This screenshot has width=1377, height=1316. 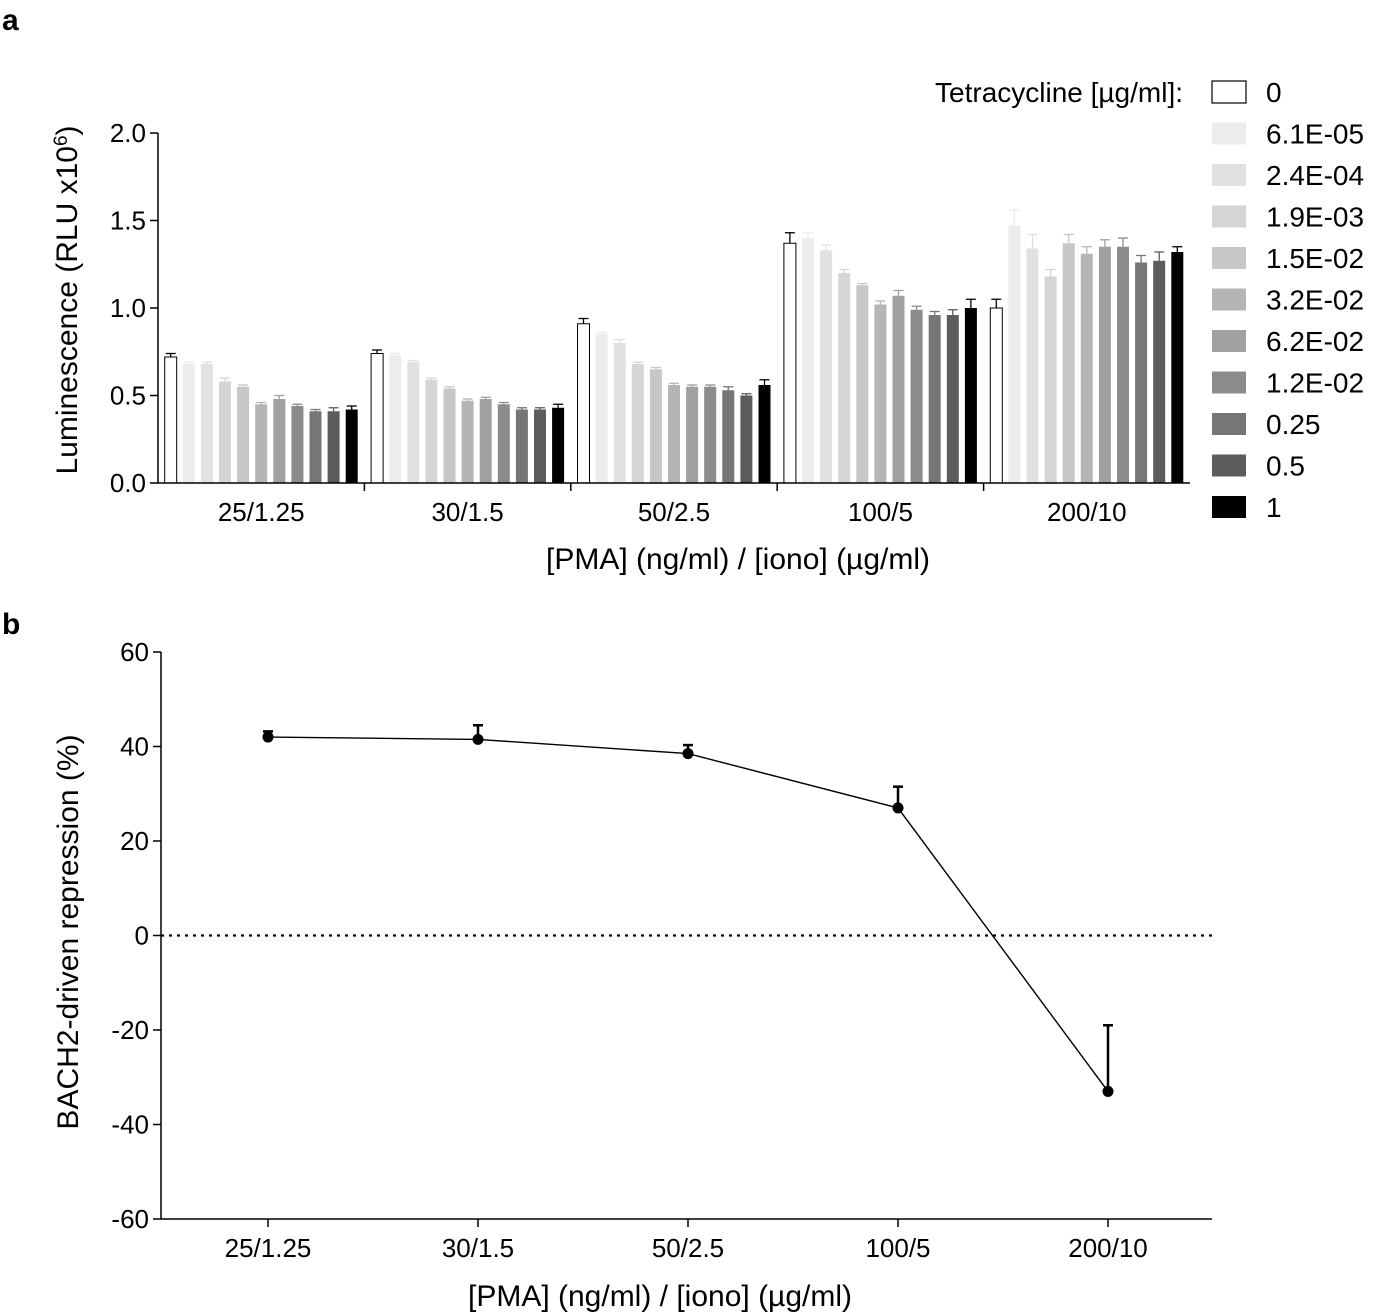 I want to click on panel-letter-a: a, so click(x=10, y=20).